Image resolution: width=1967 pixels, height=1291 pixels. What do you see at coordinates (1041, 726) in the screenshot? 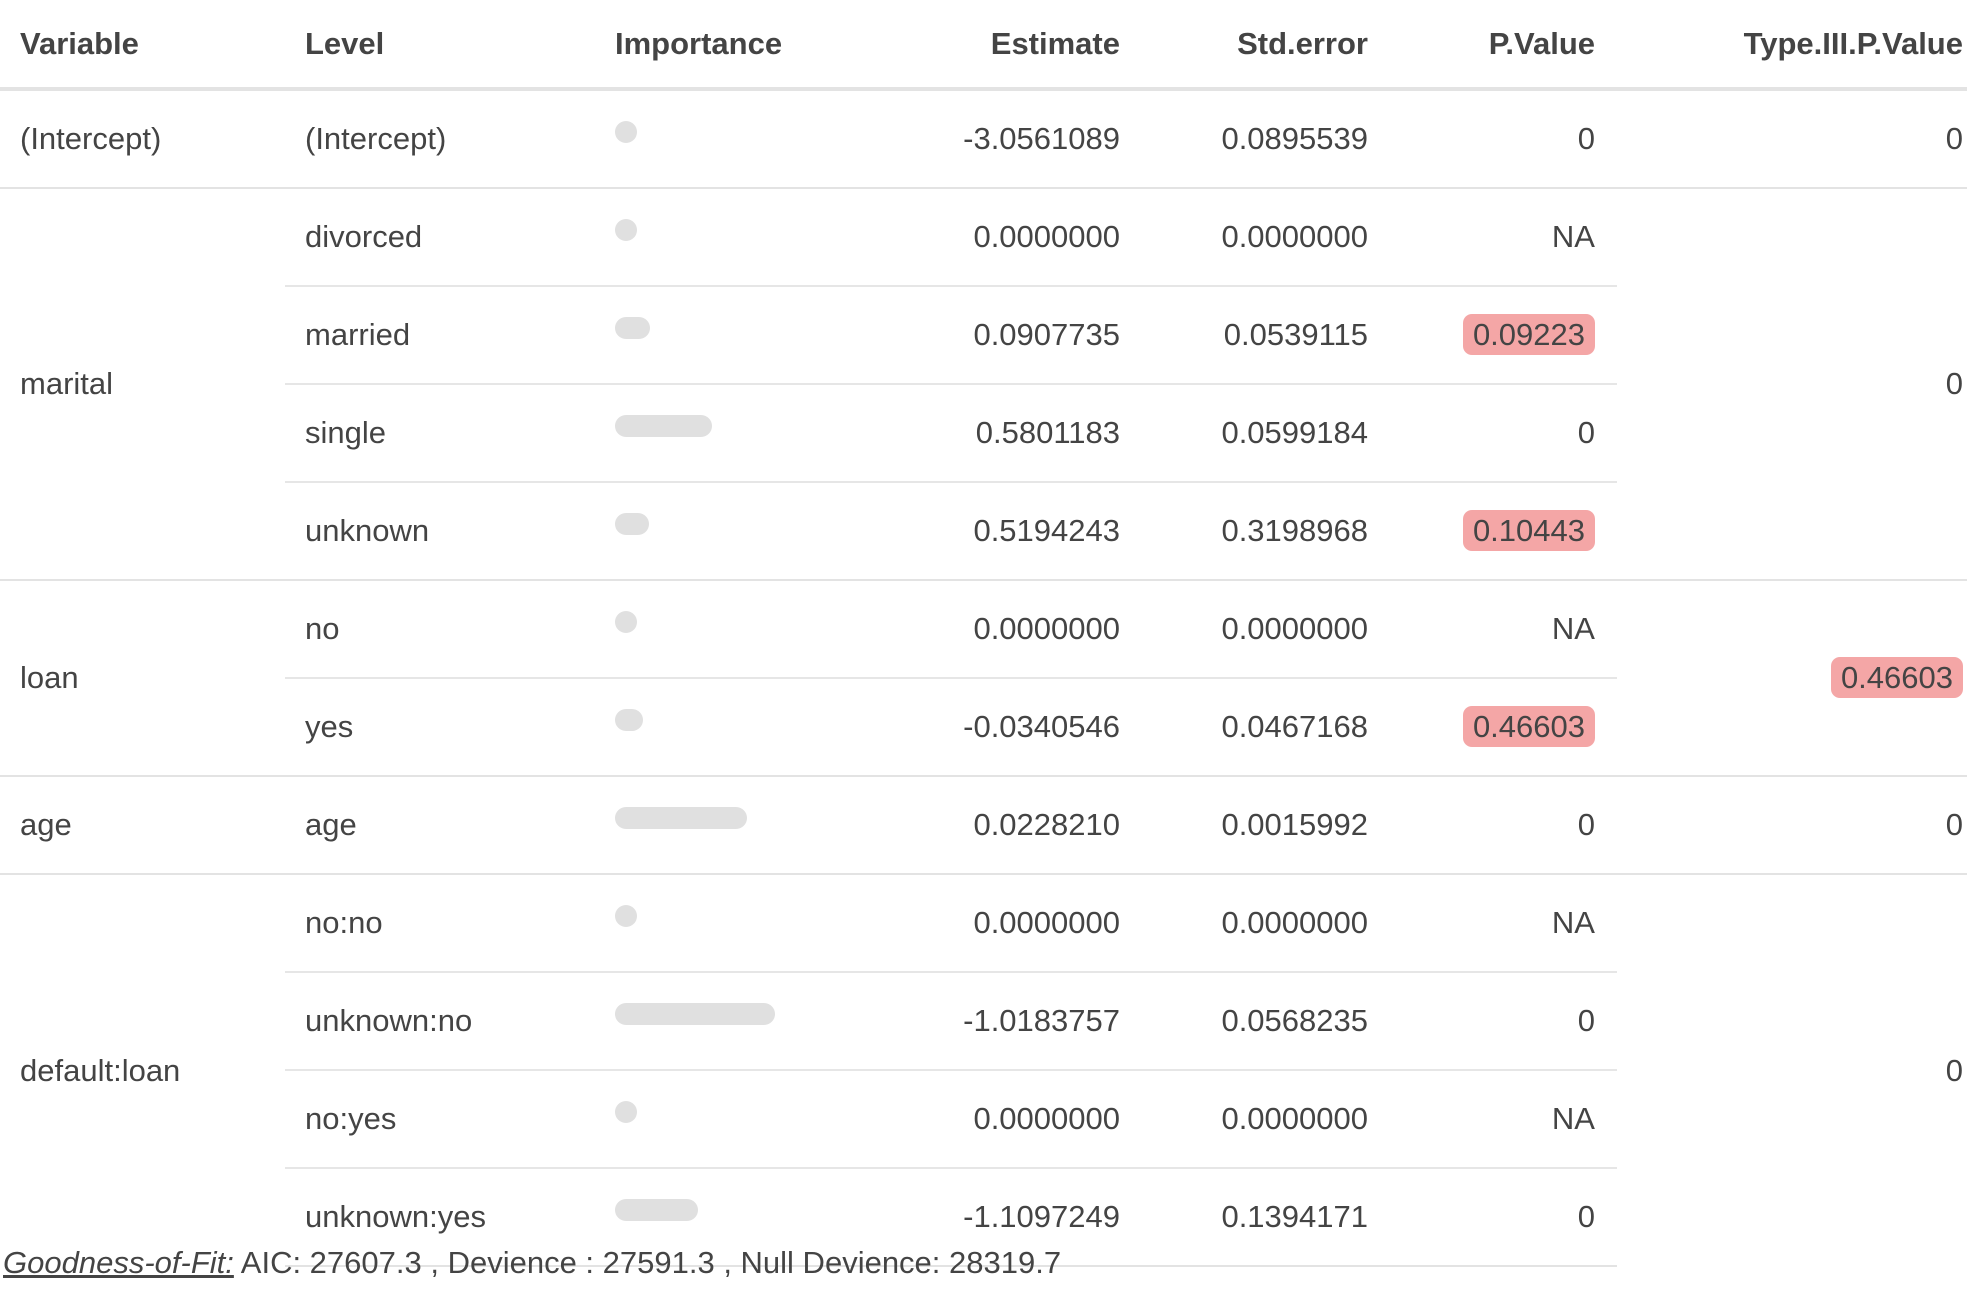
I see `estimate-cell-text: -0.0340546` at bounding box center [1041, 726].